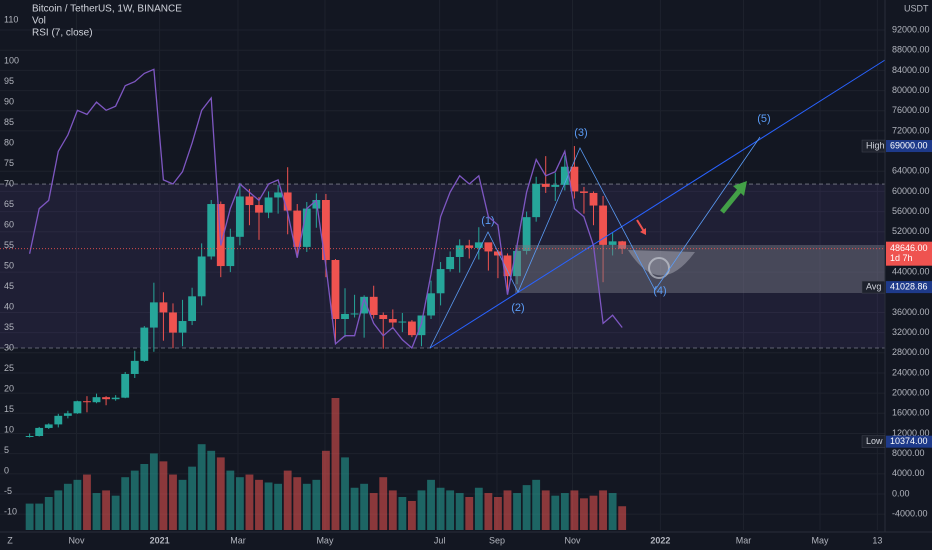 This screenshot has width=932, height=550. What do you see at coordinates (572, 540) in the screenshot?
I see `x-tick-label: Nov` at bounding box center [572, 540].